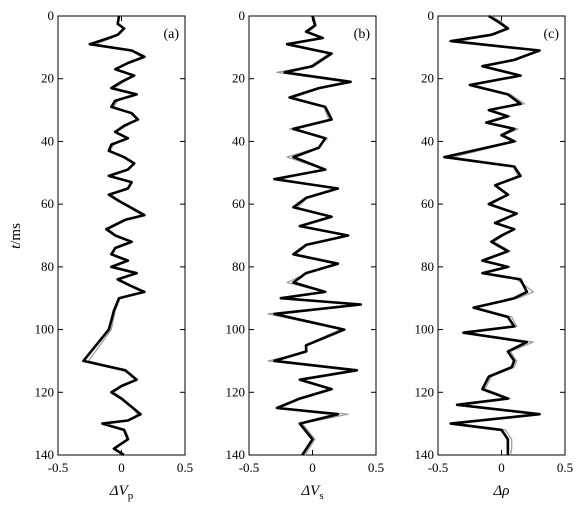 Image resolution: width=584 pixels, height=506 pixels. I want to click on y-tick-label-a: 20, so click(47, 78).